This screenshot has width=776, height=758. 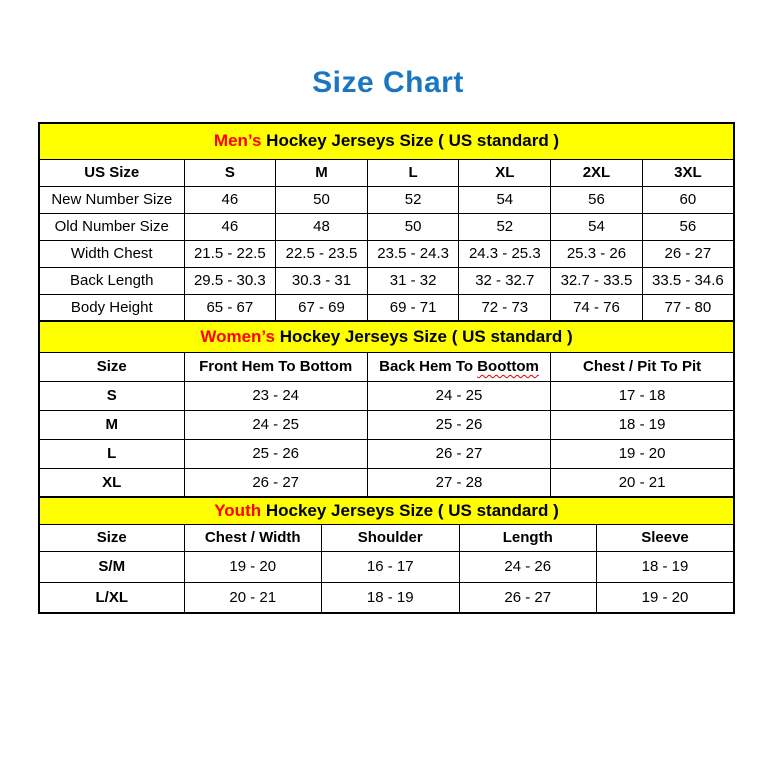 What do you see at coordinates (596, 253) in the screenshot?
I see `size-value: 25.3 - 26` at bounding box center [596, 253].